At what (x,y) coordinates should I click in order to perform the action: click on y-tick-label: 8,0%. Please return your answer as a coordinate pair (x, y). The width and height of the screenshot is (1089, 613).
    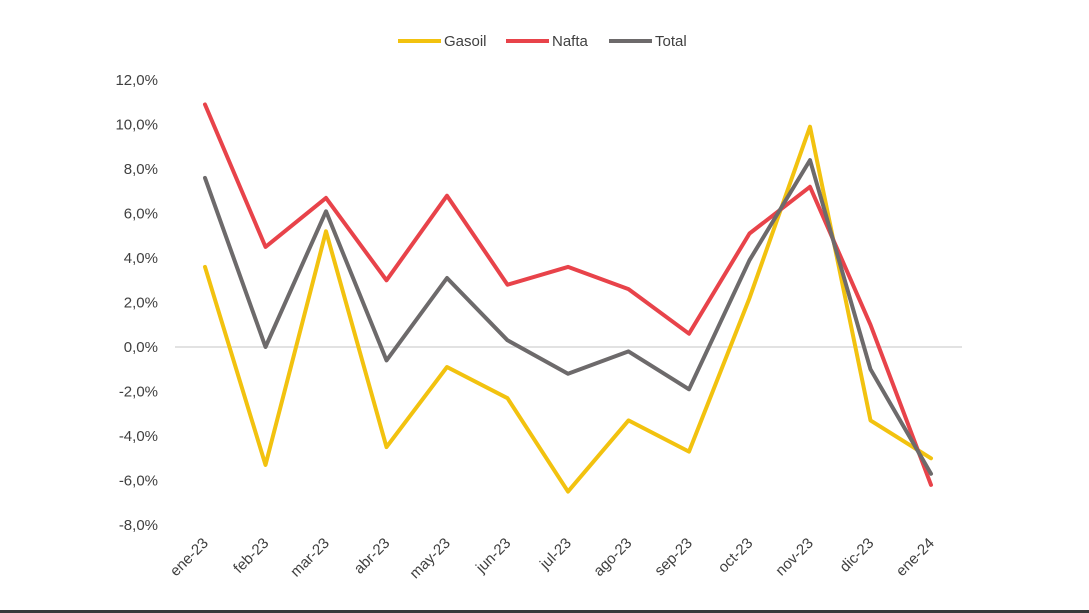
    Looking at the image, I should click on (141, 169).